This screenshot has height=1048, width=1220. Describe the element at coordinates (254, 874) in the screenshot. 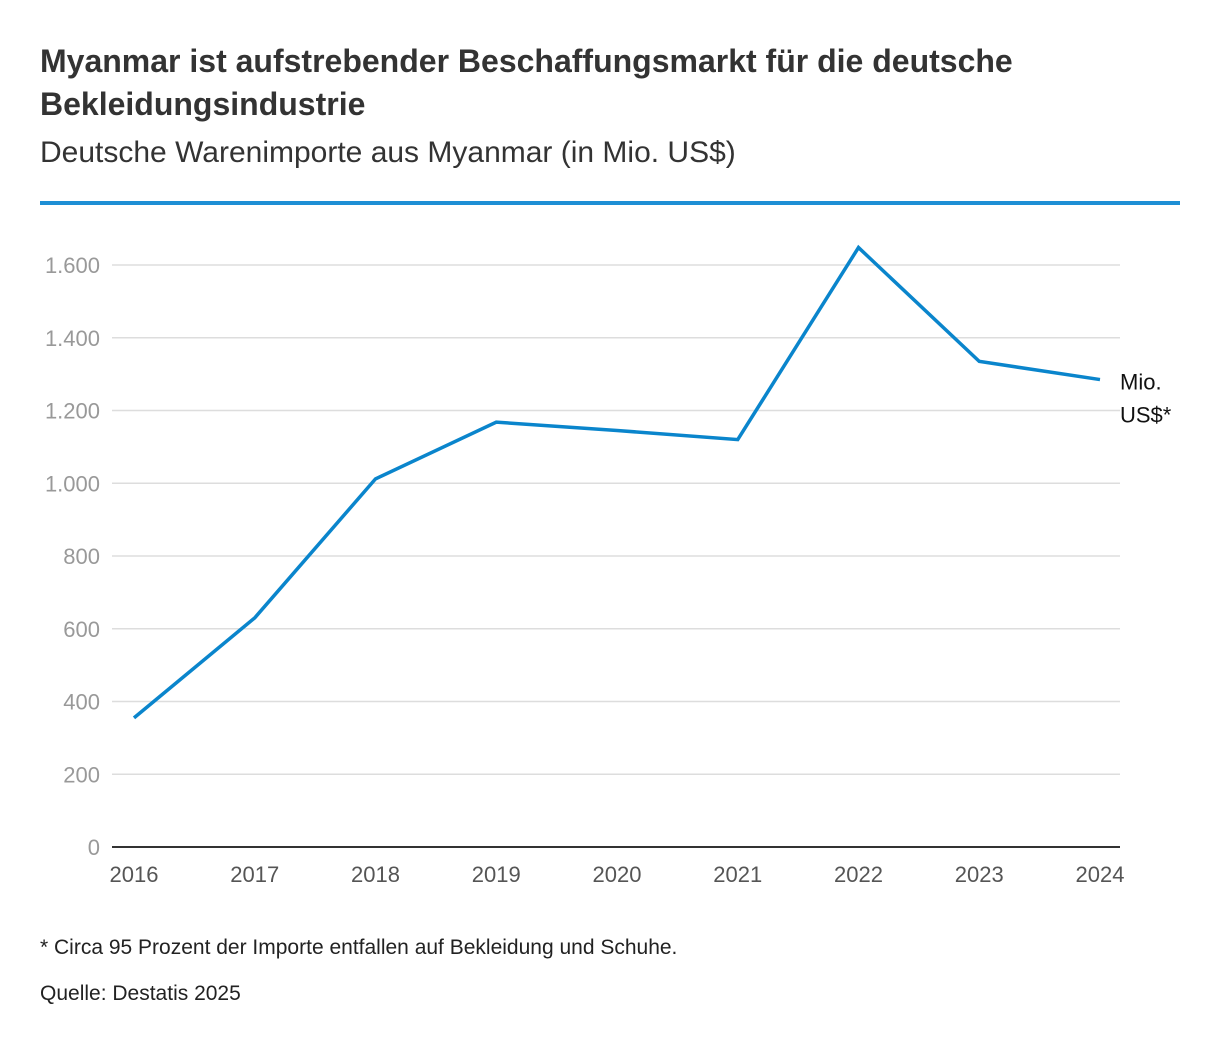

I see `x-tick-label: 2017` at that location.